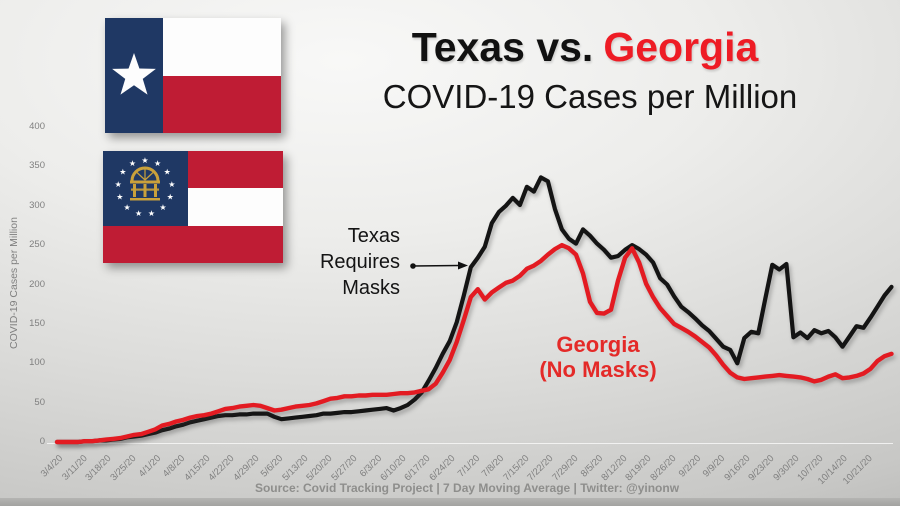  Describe the element at coordinates (193, 244) in the screenshot. I see `georgia-flag-bottom-red-stripe` at that location.